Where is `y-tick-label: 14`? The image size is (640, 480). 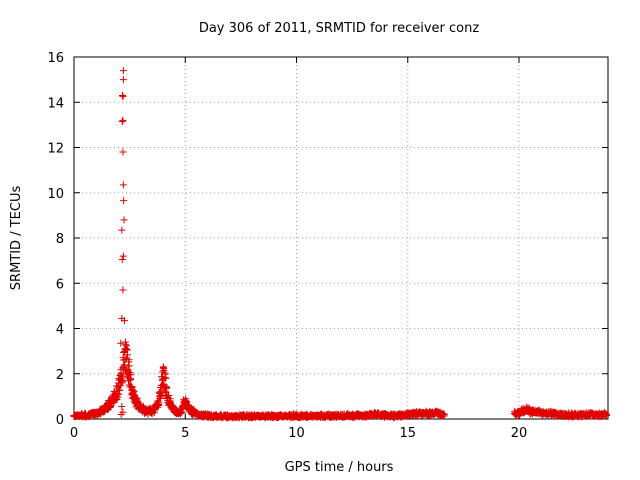 y-tick-label: 14 is located at coordinates (55, 103).